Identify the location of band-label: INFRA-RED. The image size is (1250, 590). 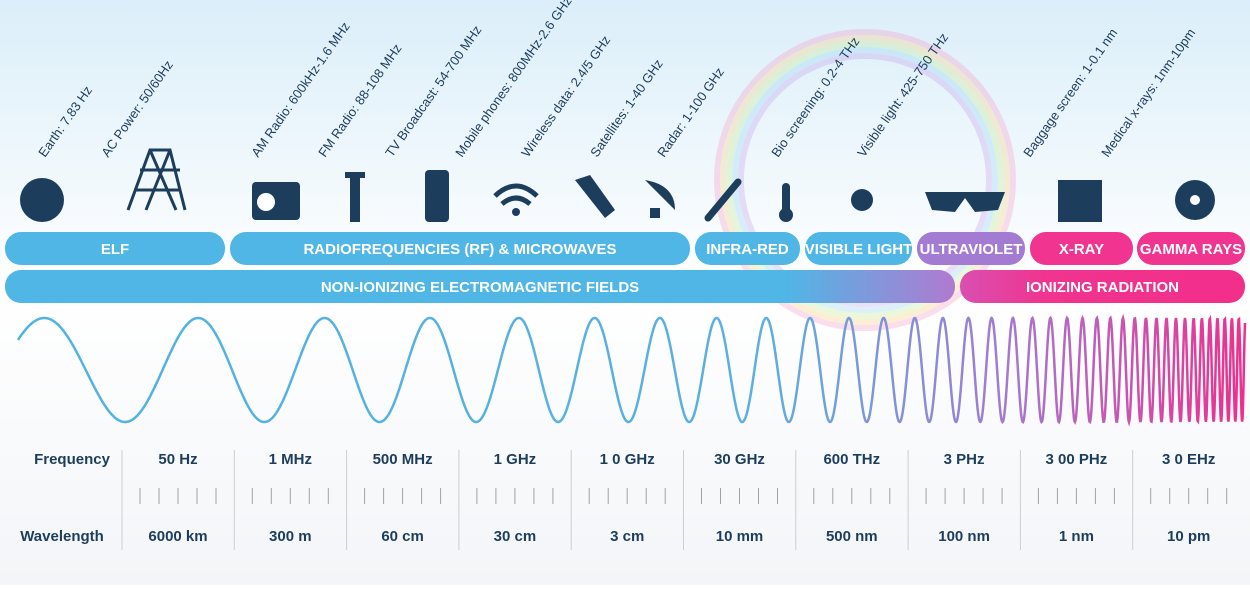
(747, 249).